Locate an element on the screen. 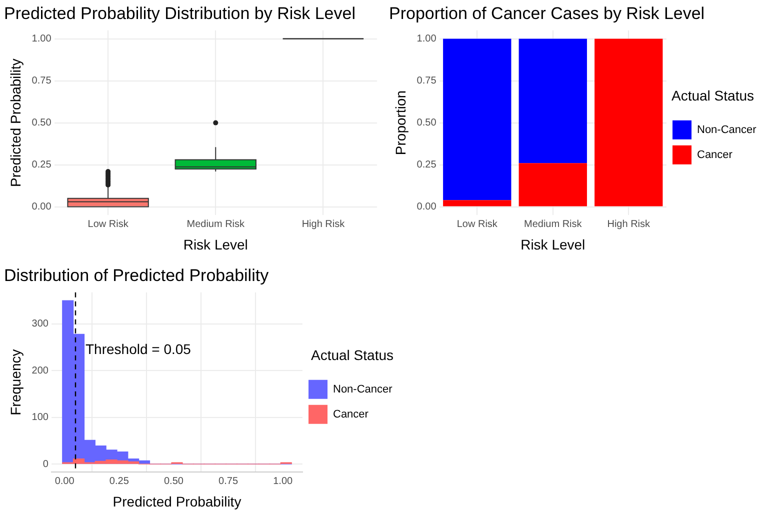 Image resolution: width=767 pixels, height=519 pixels. y-axis-title: Predicted Probability is located at coordinates (15, 123).